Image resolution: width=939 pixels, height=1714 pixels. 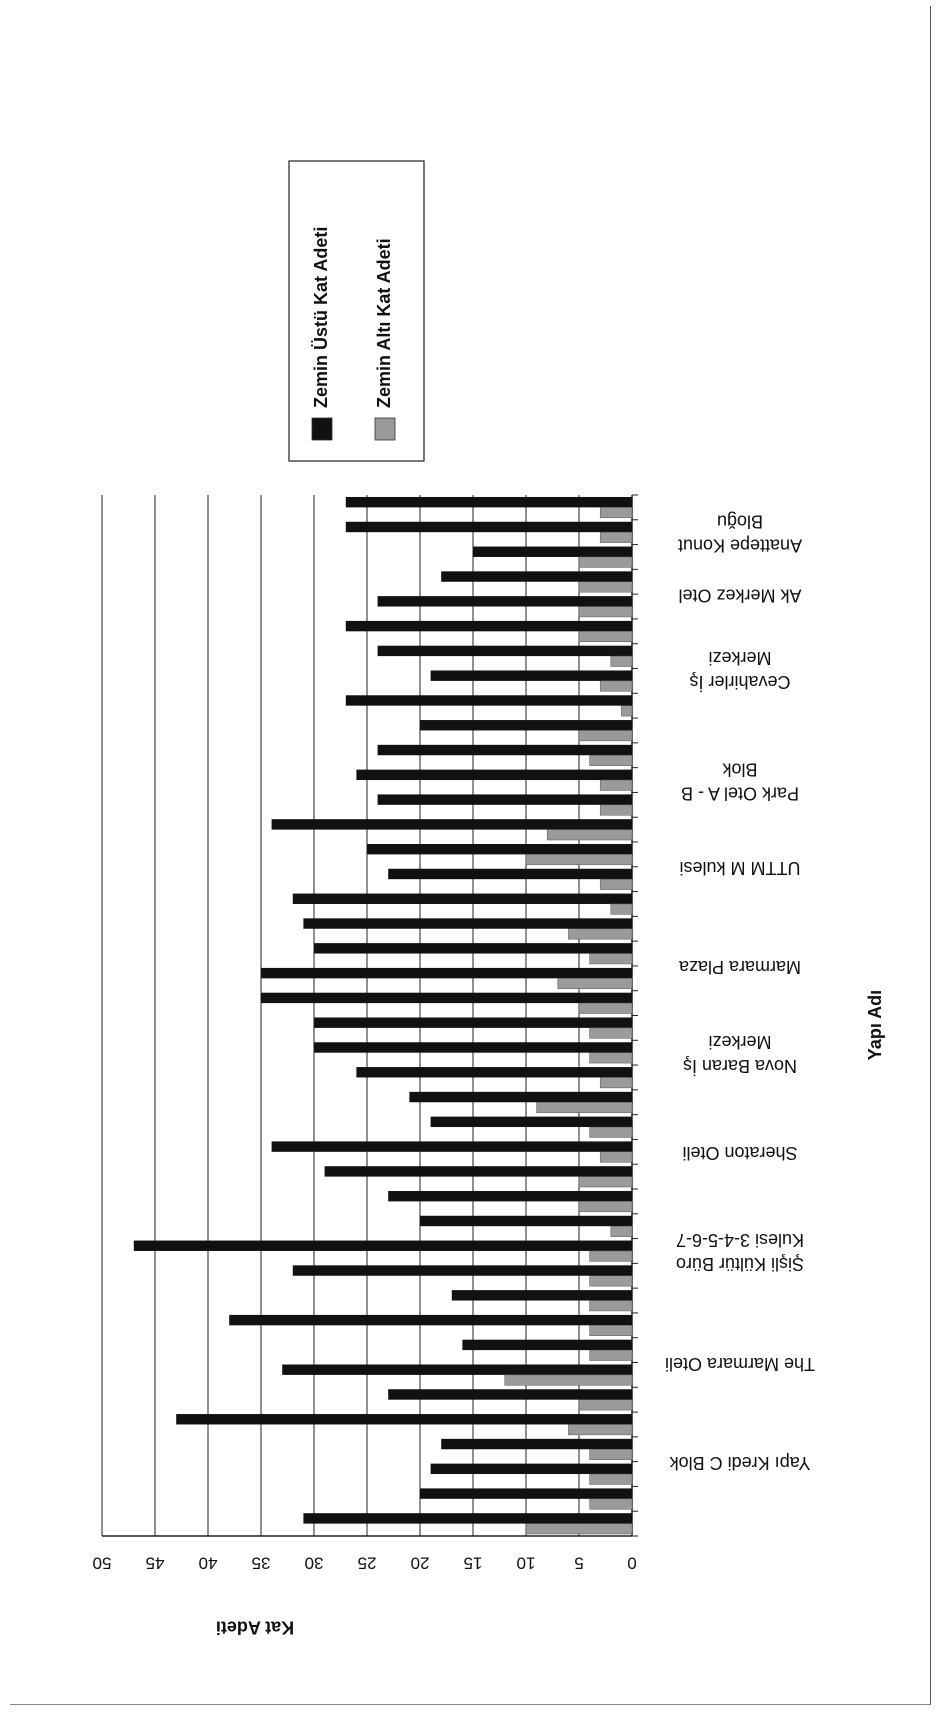 What do you see at coordinates (740, 781) in the screenshot?
I see `category-label: Park Otel A - B Blok` at bounding box center [740, 781].